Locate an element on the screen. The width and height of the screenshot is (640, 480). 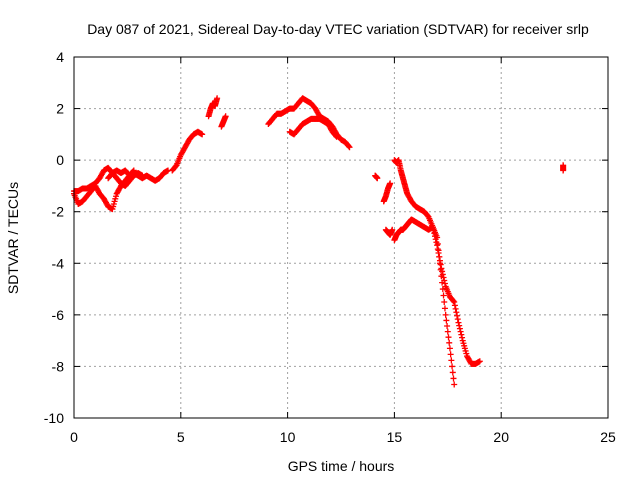
x-tick-label: 20 is located at coordinates (501, 437).